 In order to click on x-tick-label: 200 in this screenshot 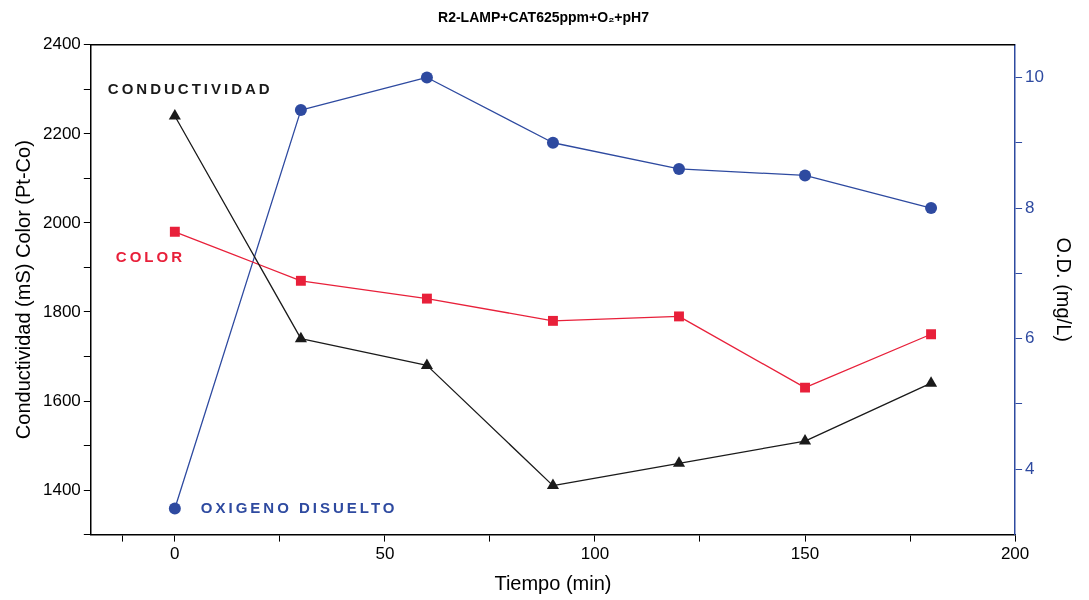, I will do `click(1015, 554)`.